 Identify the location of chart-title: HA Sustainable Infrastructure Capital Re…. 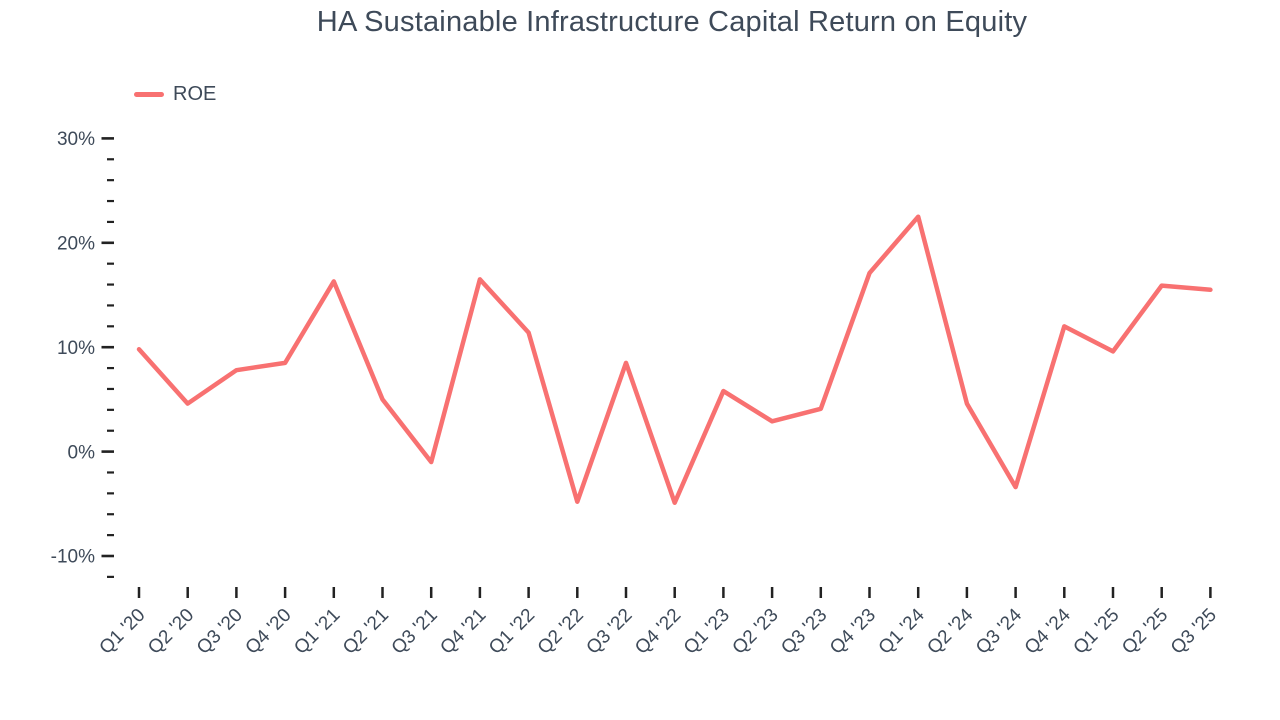
(672, 22).